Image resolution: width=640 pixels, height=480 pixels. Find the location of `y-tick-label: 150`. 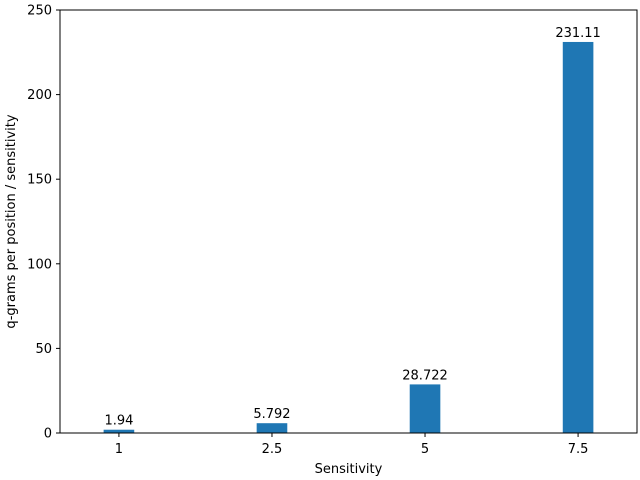

y-tick-label: 150 is located at coordinates (39, 180).